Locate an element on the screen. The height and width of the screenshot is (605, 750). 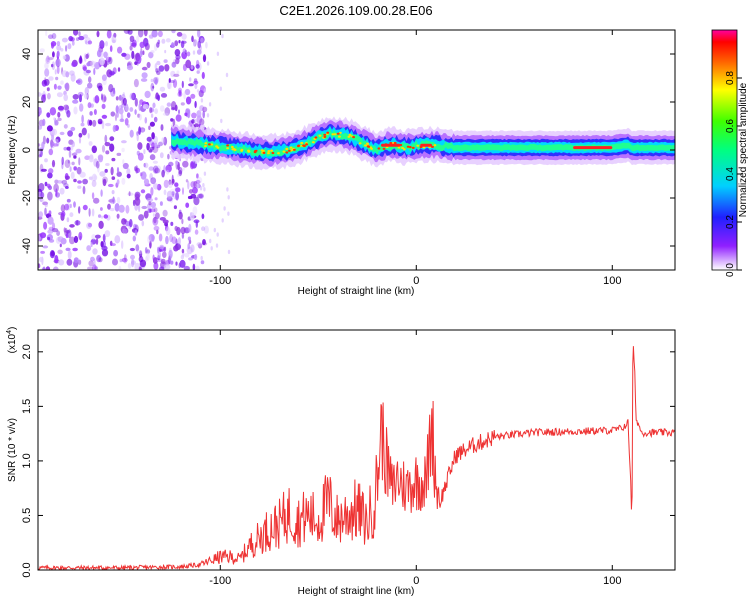
x-tick-label: -100 is located at coordinates (220, 581).